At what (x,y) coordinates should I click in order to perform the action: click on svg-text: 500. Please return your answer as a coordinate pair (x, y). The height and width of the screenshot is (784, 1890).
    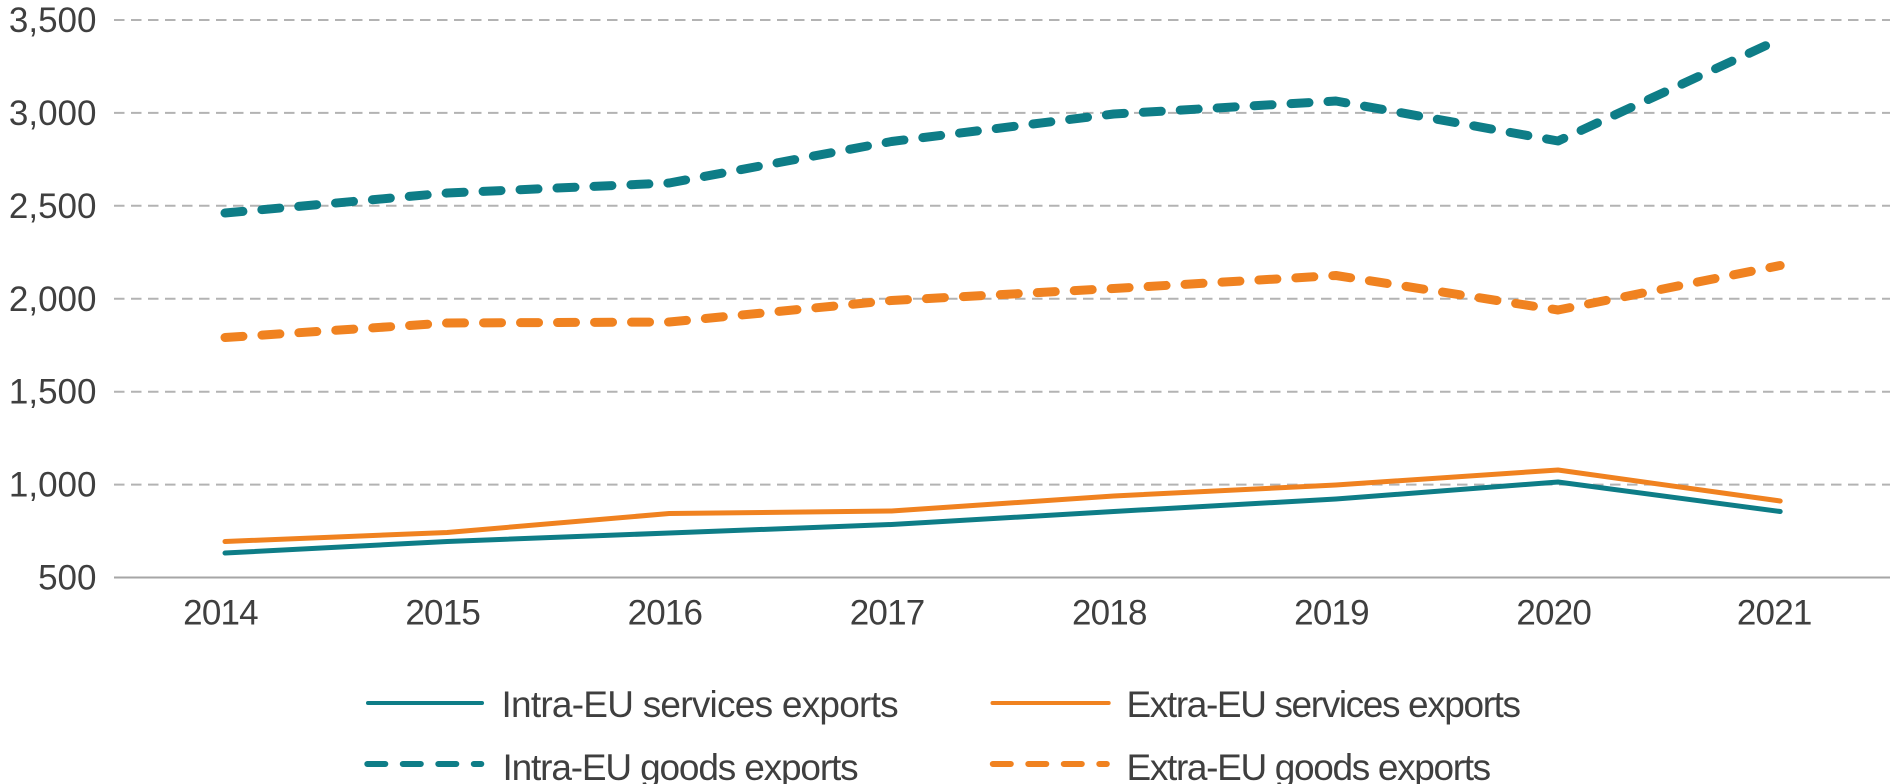
    Looking at the image, I should click on (67, 578).